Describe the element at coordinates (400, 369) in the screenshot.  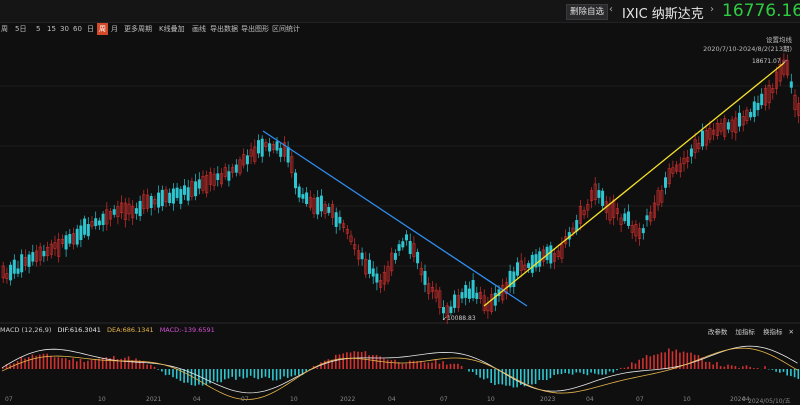
I see `dif-line` at that location.